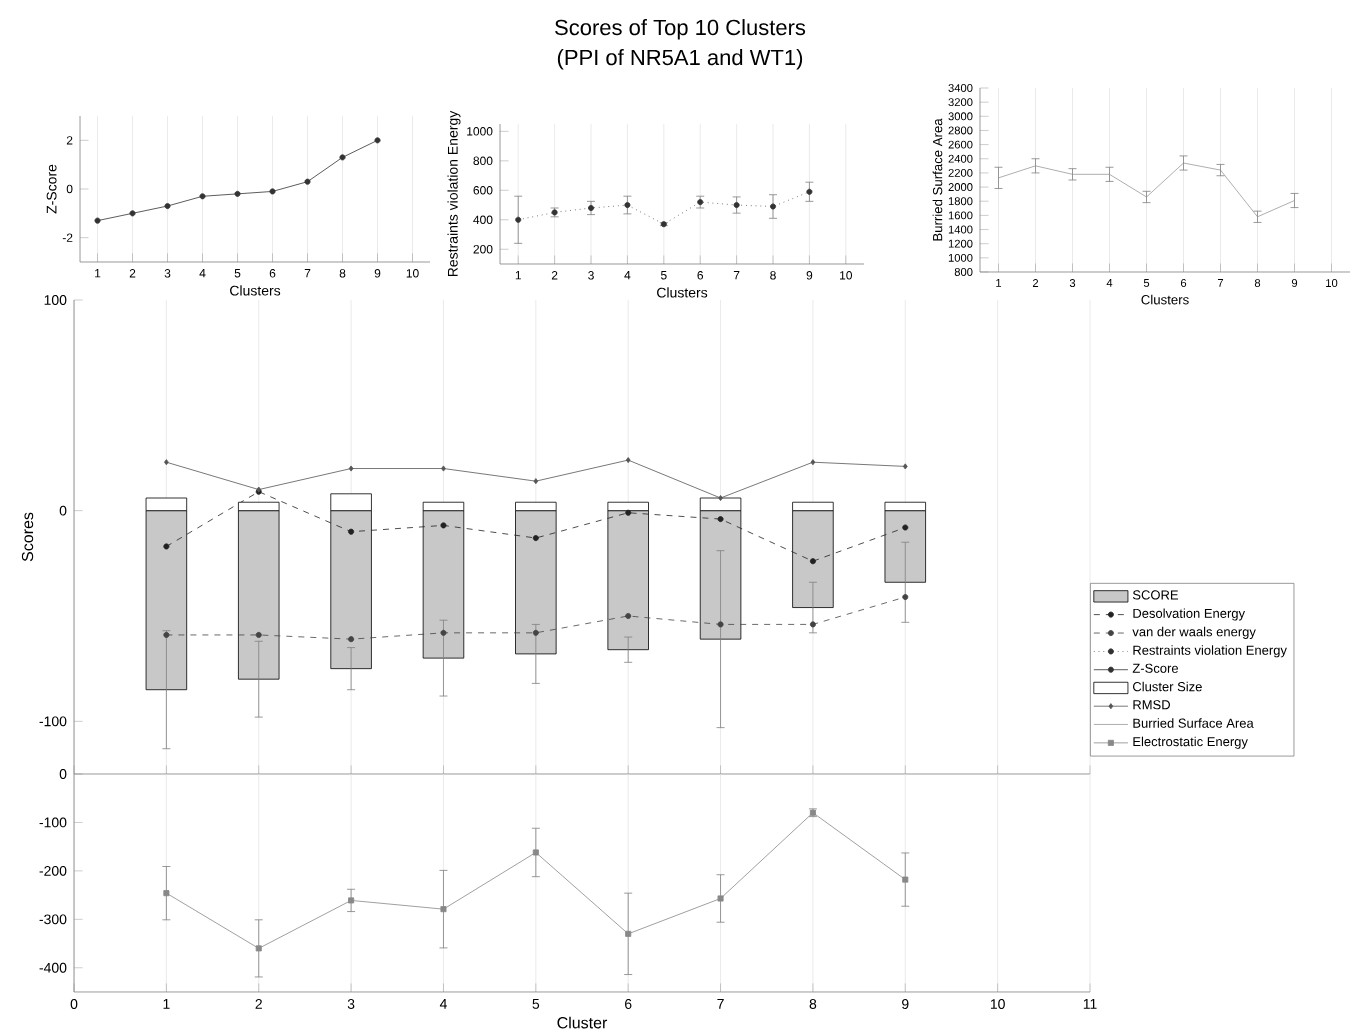  Describe the element at coordinates (27, 537) in the screenshot. I see `y-axis-title: Scores` at that location.